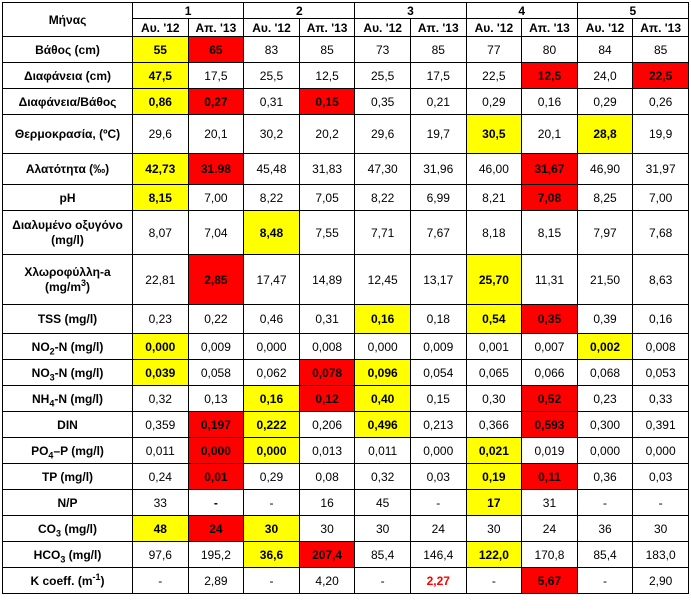 This screenshot has width=691, height=613. What do you see at coordinates (382, 101) in the screenshot?
I see `value-cell: 0,35` at bounding box center [382, 101].